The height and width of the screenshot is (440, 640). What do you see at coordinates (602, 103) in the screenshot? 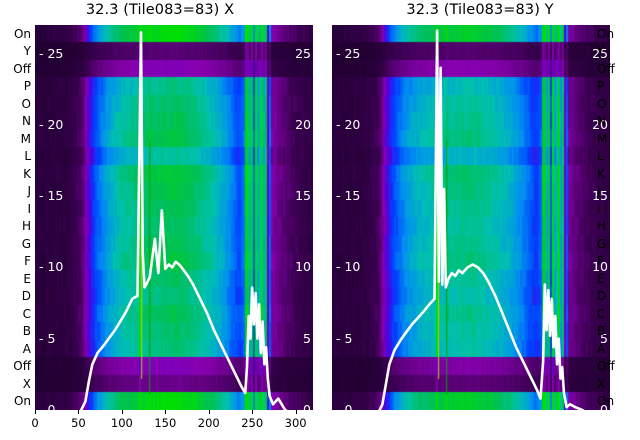
I see `dipole-category-label: O` at bounding box center [602, 103].